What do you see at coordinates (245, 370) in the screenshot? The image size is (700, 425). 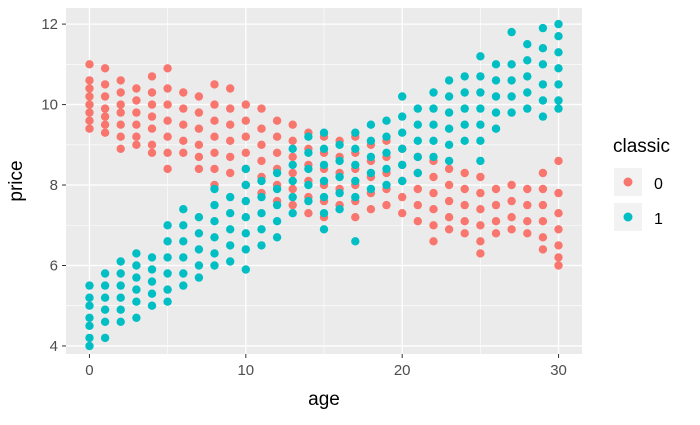 I see `x-tick-label: 10` at bounding box center [245, 370].